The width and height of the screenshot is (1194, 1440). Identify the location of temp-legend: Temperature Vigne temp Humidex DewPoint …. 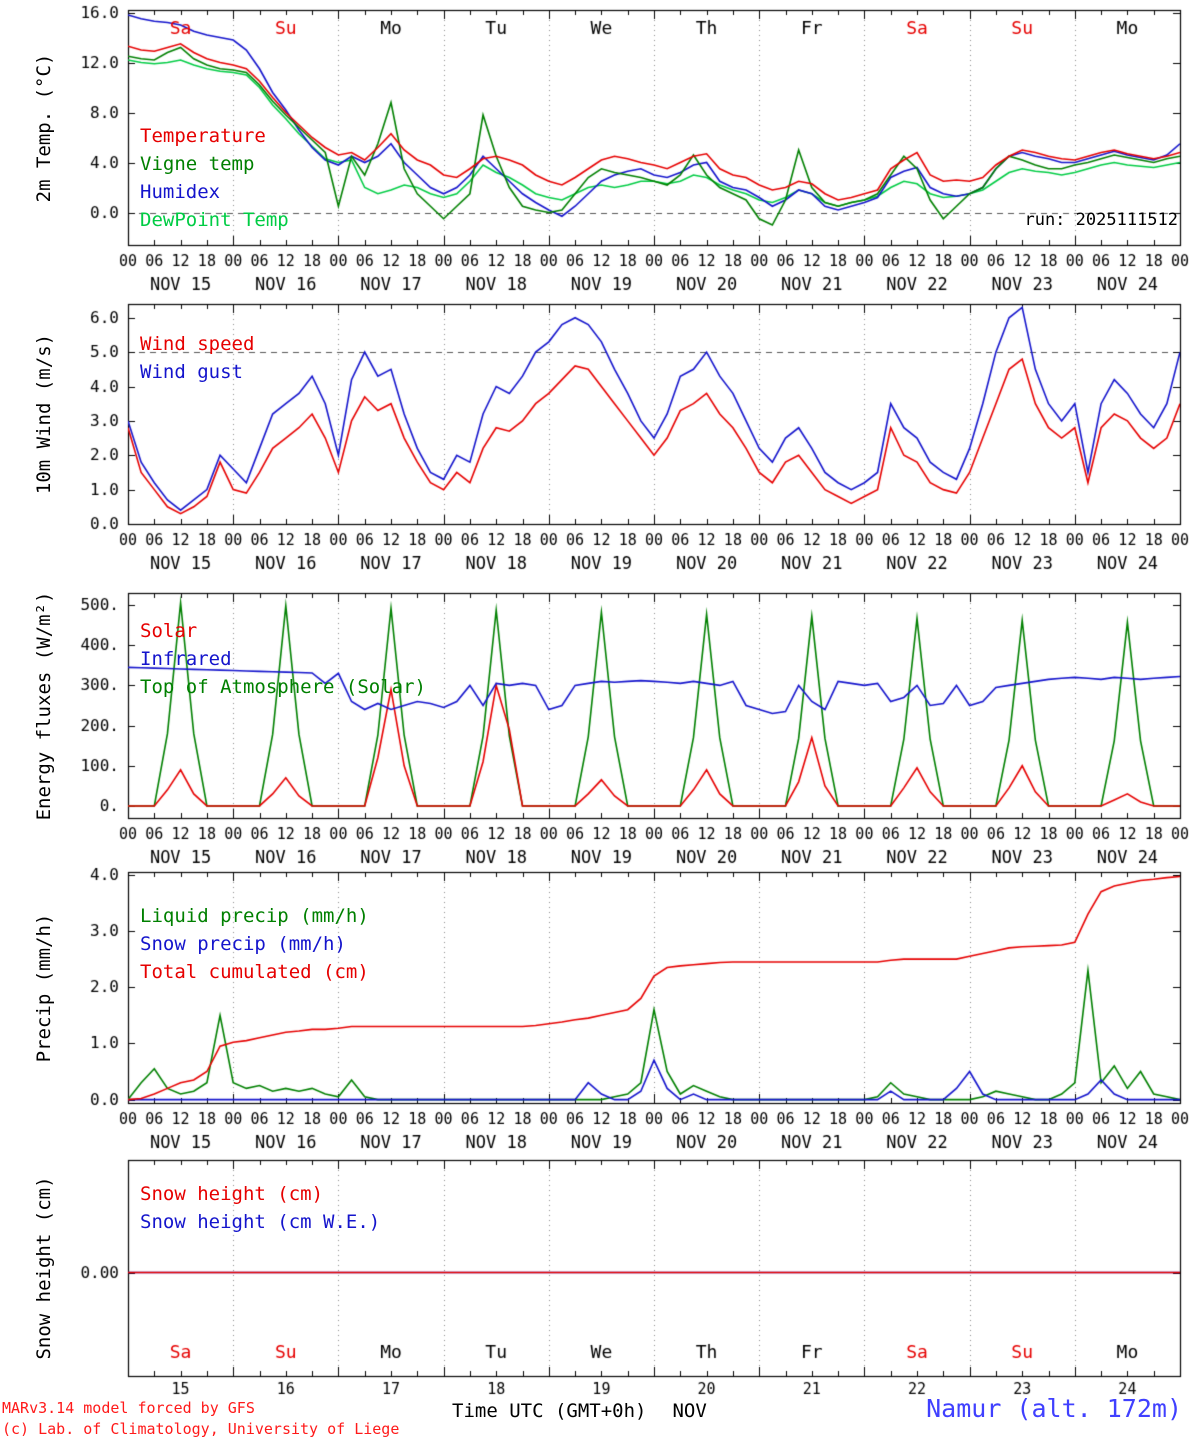
(214, 178).